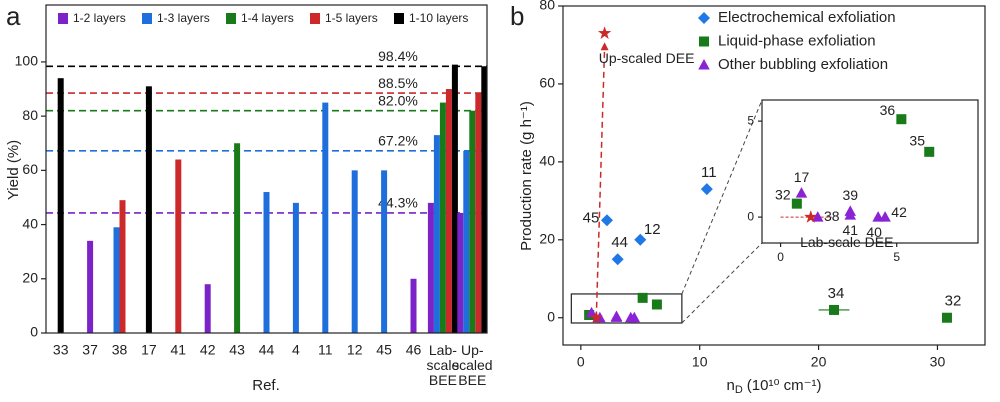 This screenshot has height=402, width=1000. Describe the element at coordinates (819, 362) in the screenshot. I see `x-tick-label: 20` at that location.